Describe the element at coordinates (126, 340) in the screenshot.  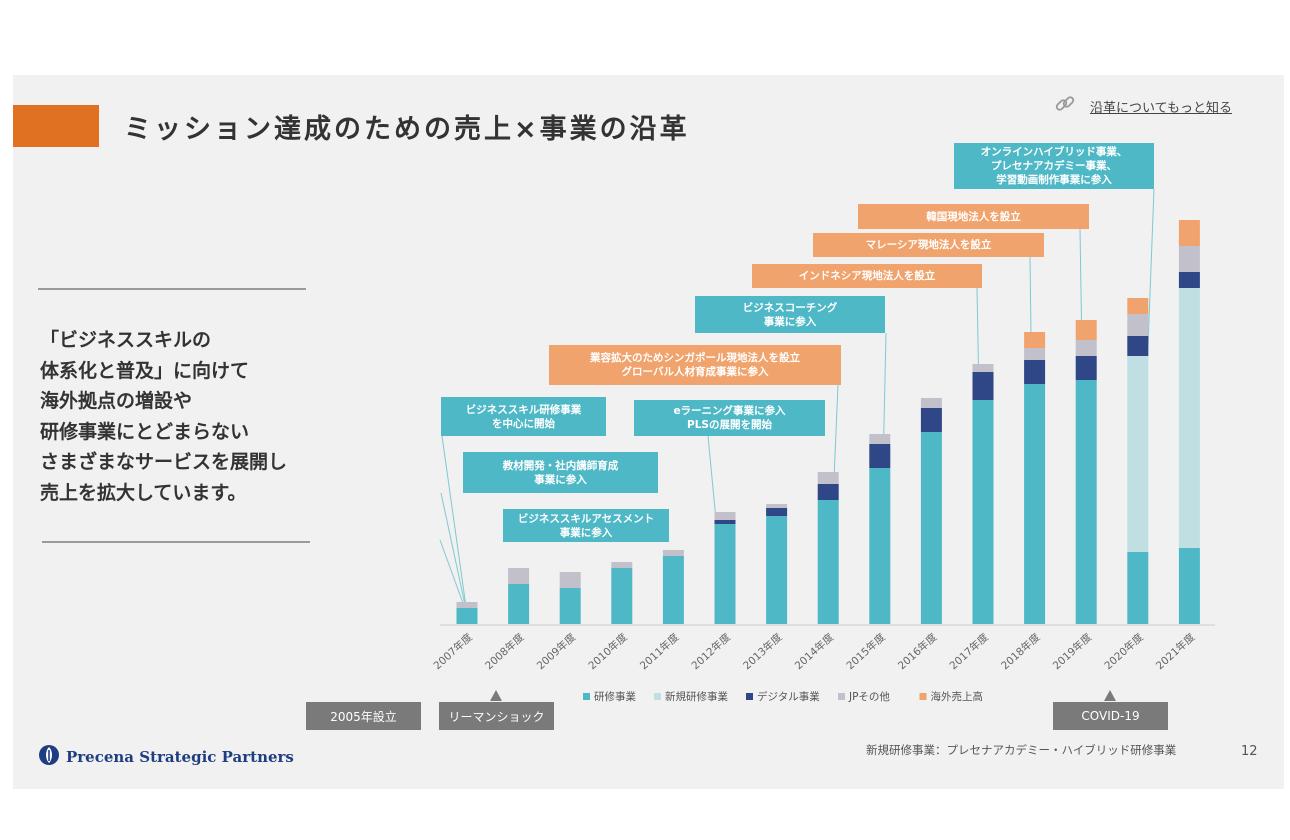
I see `message-line: 「ビジネススキルの` at that location.